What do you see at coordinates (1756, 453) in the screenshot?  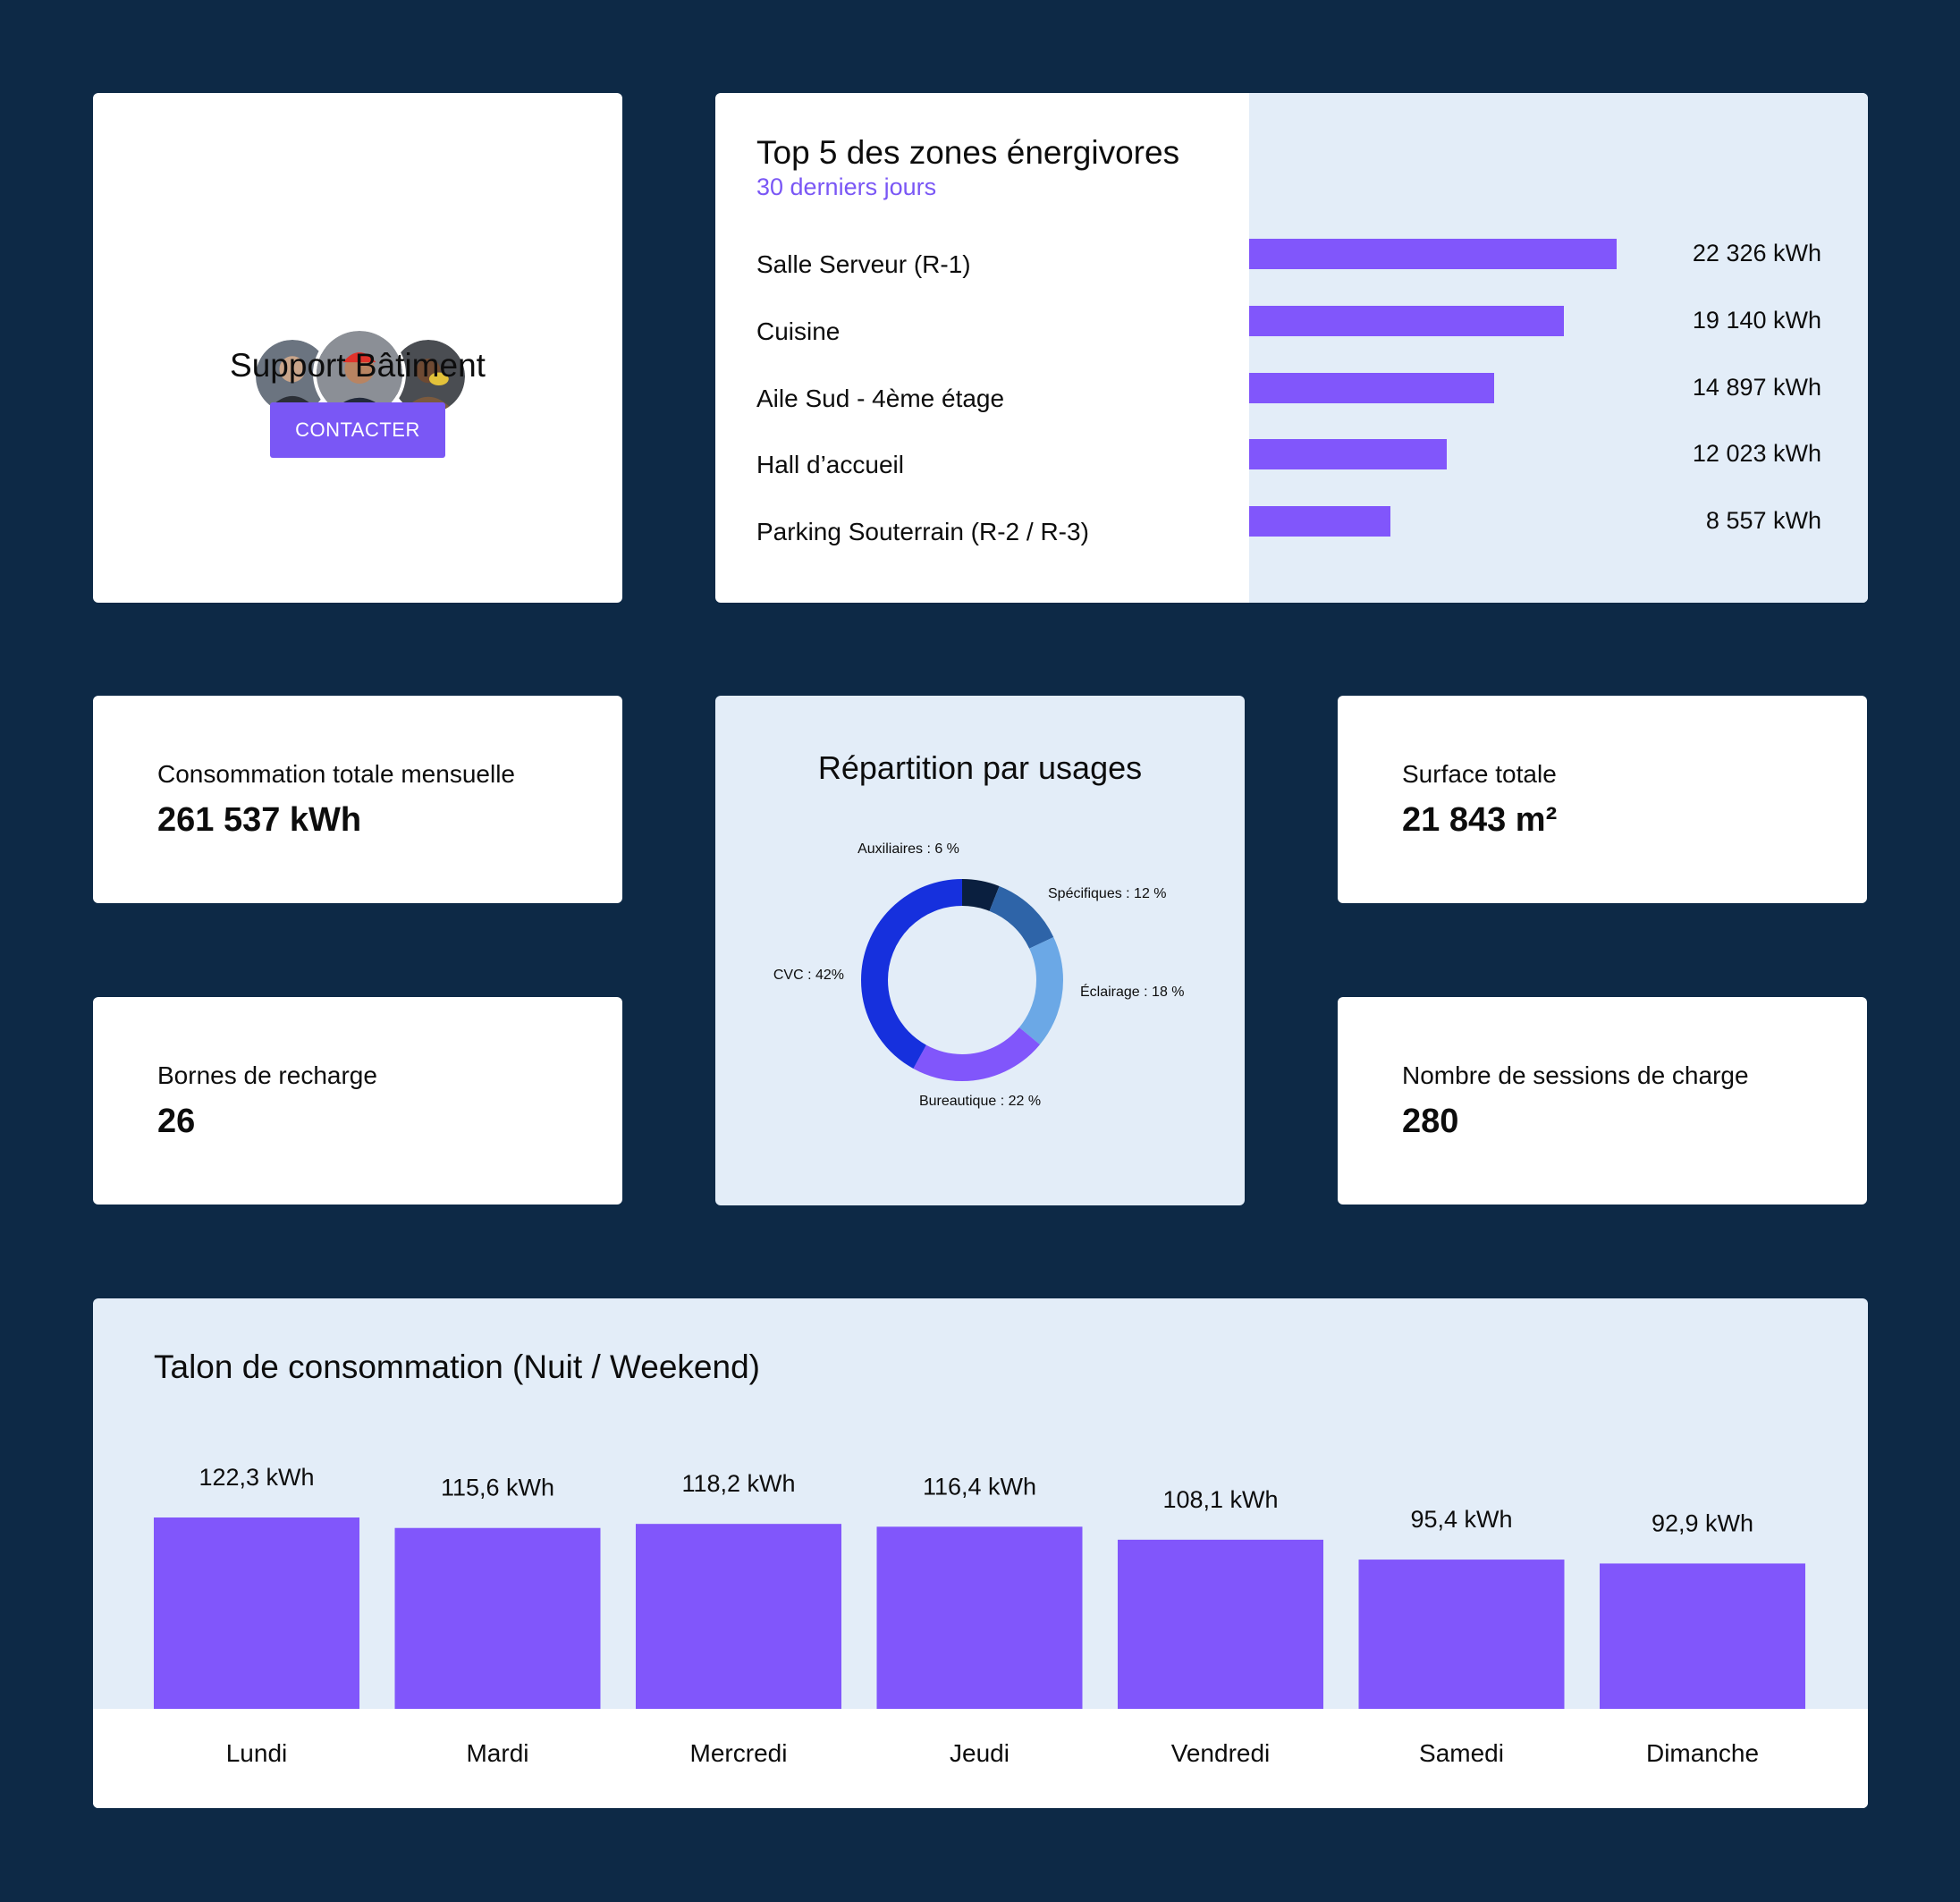 I see `zone-value: 12 023 kWh` at bounding box center [1756, 453].